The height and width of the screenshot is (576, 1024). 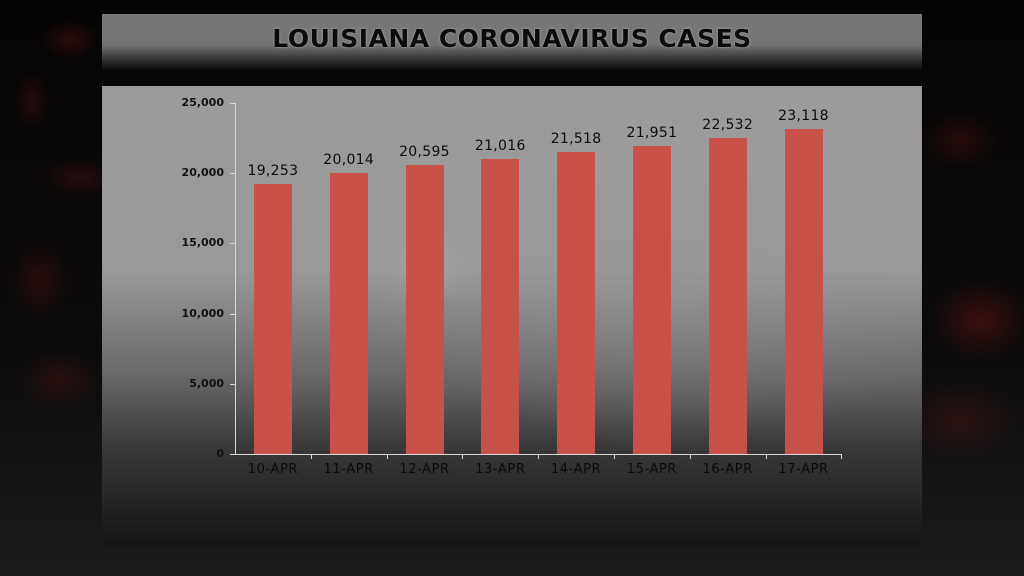 I want to click on x-tick-label: 16-APR, so click(x=727, y=469).